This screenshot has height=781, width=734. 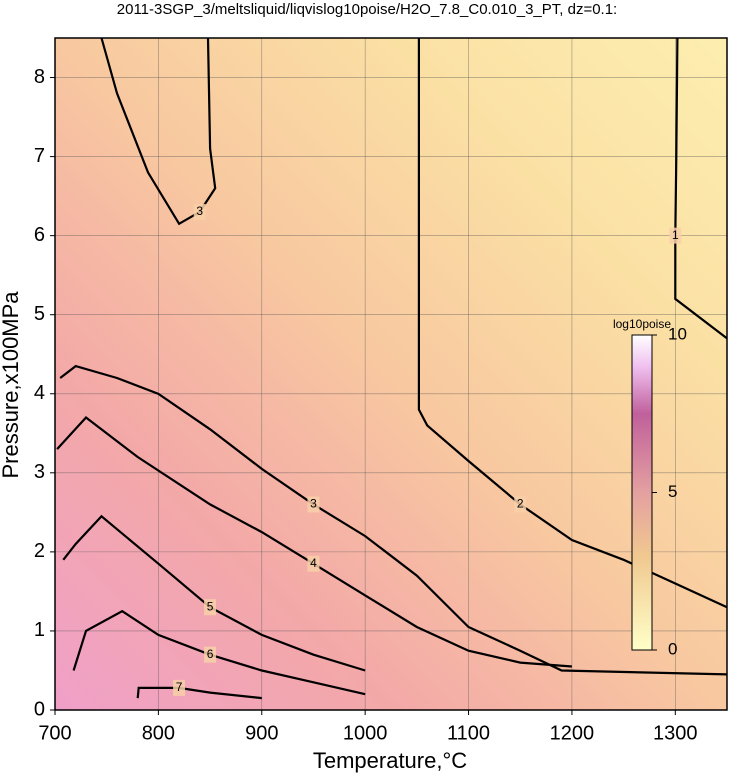 What do you see at coordinates (675, 733) in the screenshot?
I see `x-tick-label: 1300` at bounding box center [675, 733].